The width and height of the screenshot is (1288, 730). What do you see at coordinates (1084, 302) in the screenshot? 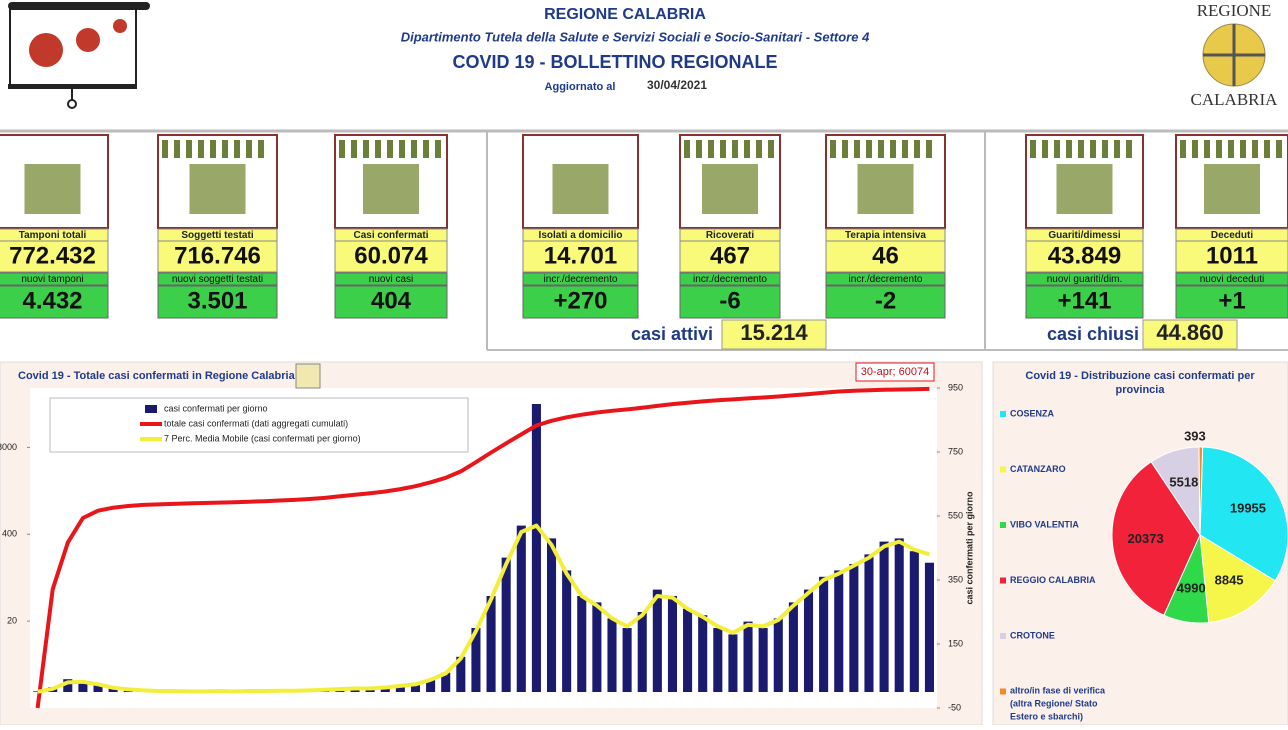
I see `card-sub-value-box` at bounding box center [1084, 302].